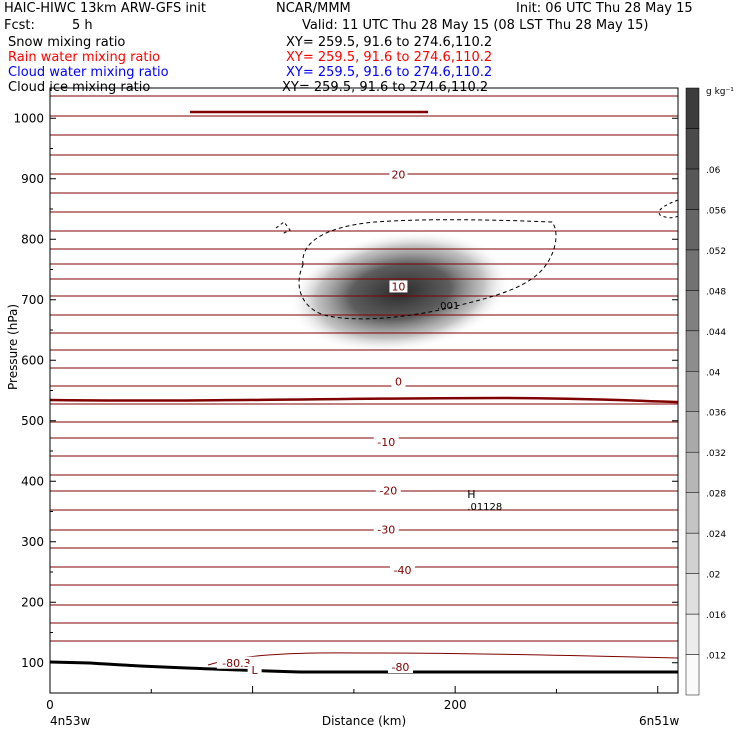 This screenshot has width=740, height=740. Describe the element at coordinates (716, 414) in the screenshot. I see `colorbar-label: .036` at that location.